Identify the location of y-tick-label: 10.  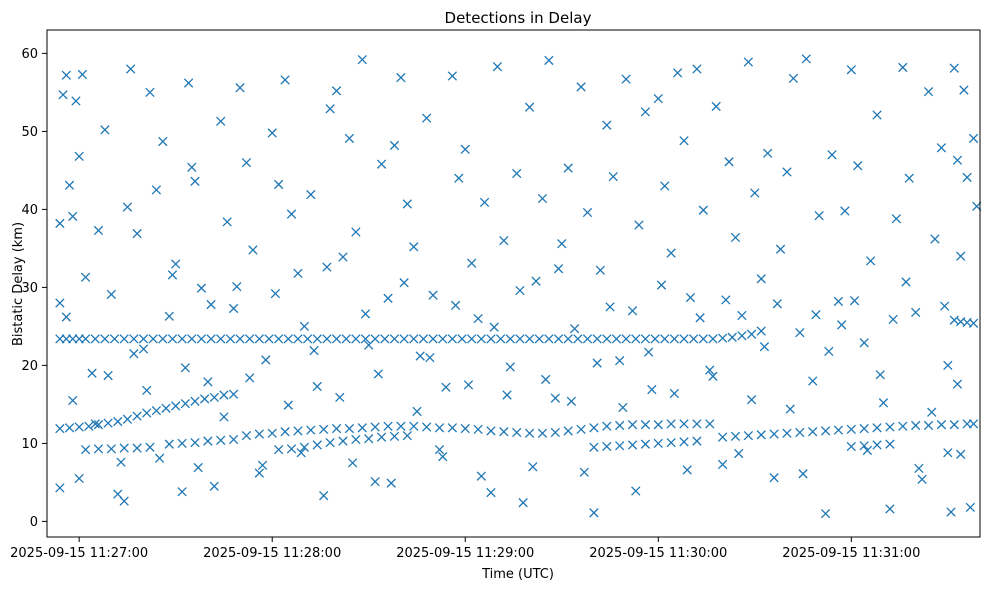
(29, 444).